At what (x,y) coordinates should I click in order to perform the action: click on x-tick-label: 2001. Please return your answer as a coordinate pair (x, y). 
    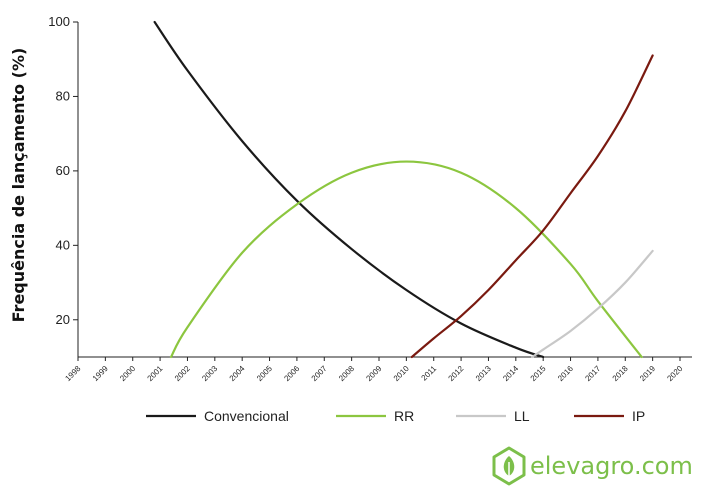
    Looking at the image, I should click on (155, 373).